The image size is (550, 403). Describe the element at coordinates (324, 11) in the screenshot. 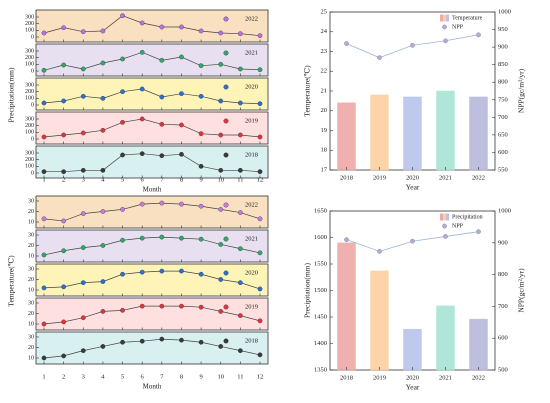

I see `temp-npp-ytick-label: 25` at that location.